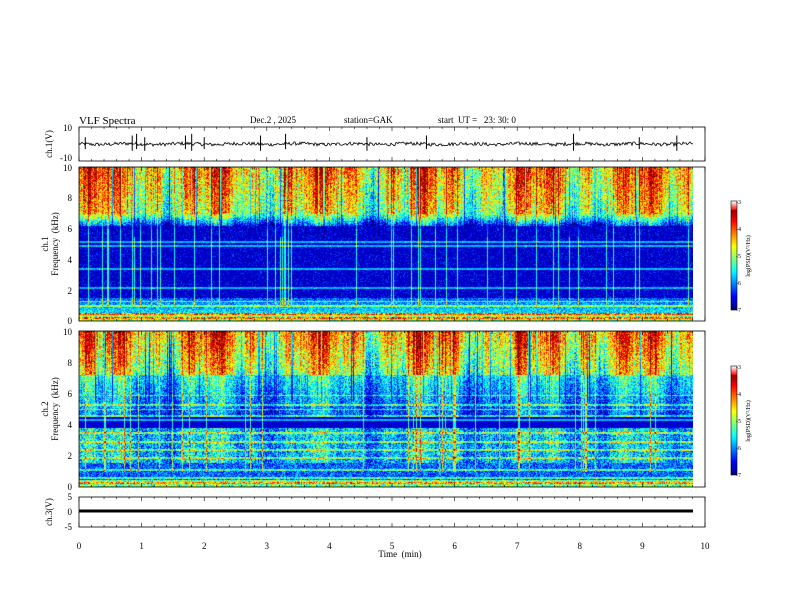 The width and height of the screenshot is (792, 612). Describe the element at coordinates (70, 497) in the screenshot. I see `ch3-ytick-top: 5` at that location.